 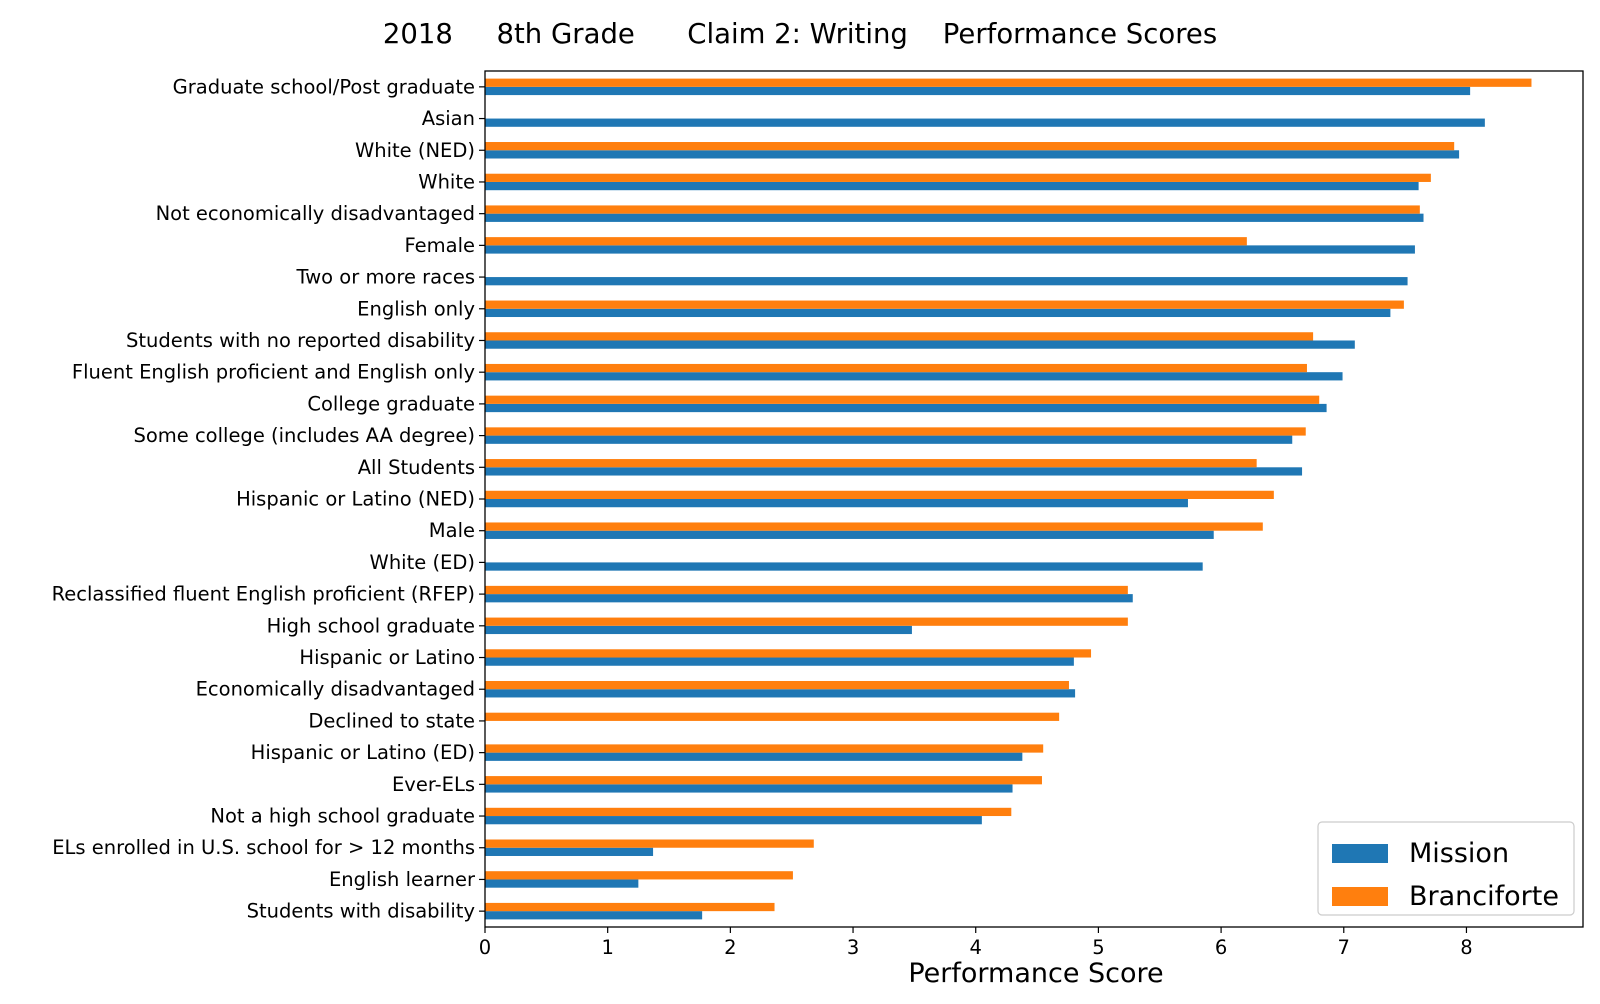 I want to click on y-tick-label: Two or more races, so click(x=385, y=277).